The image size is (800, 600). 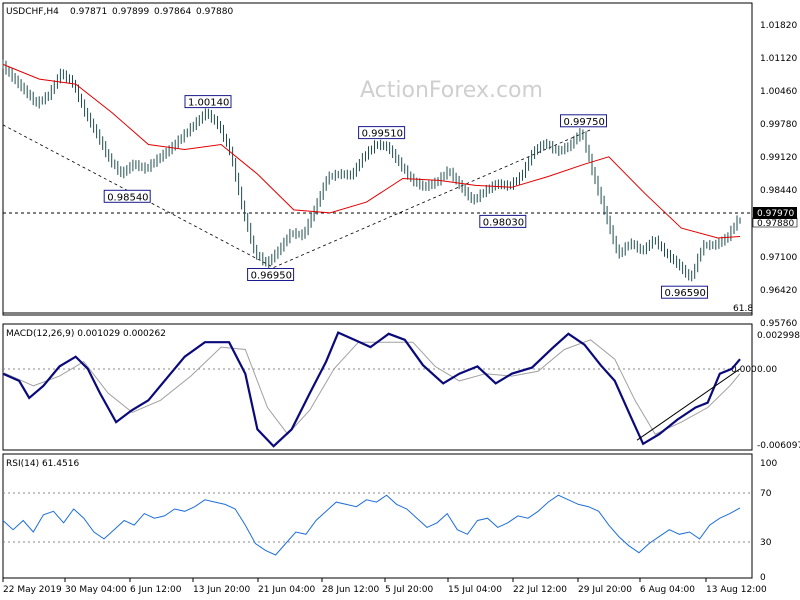 What do you see at coordinates (42, 464) in the screenshot?
I see `rsi-title: RSI(14) 61.4516` at bounding box center [42, 464].